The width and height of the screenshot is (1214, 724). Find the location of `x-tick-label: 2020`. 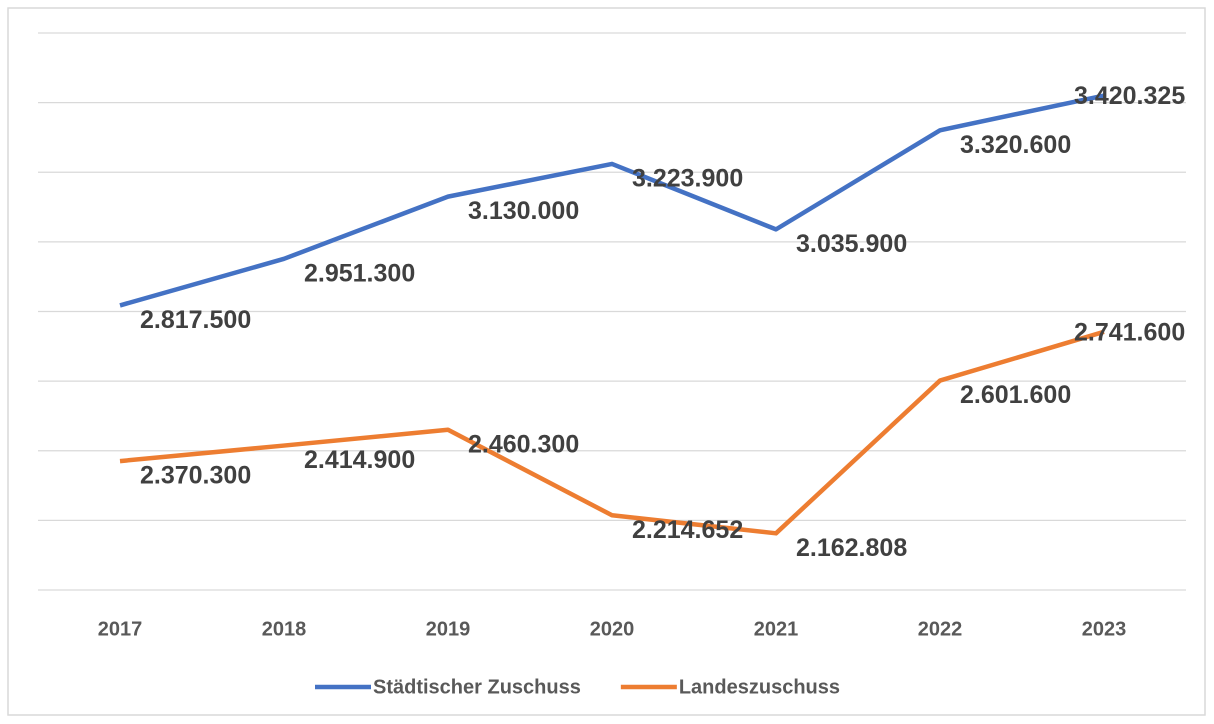

x-tick-label: 2020 is located at coordinates (612, 629).